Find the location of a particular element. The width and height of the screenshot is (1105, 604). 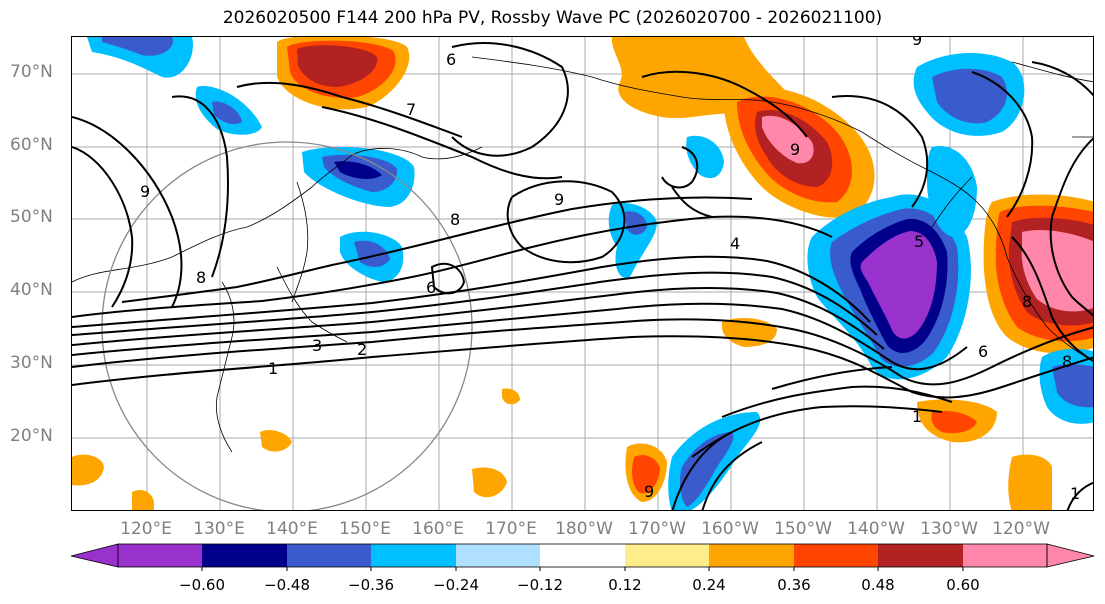

contour-label: 3 is located at coordinates (317, 345).